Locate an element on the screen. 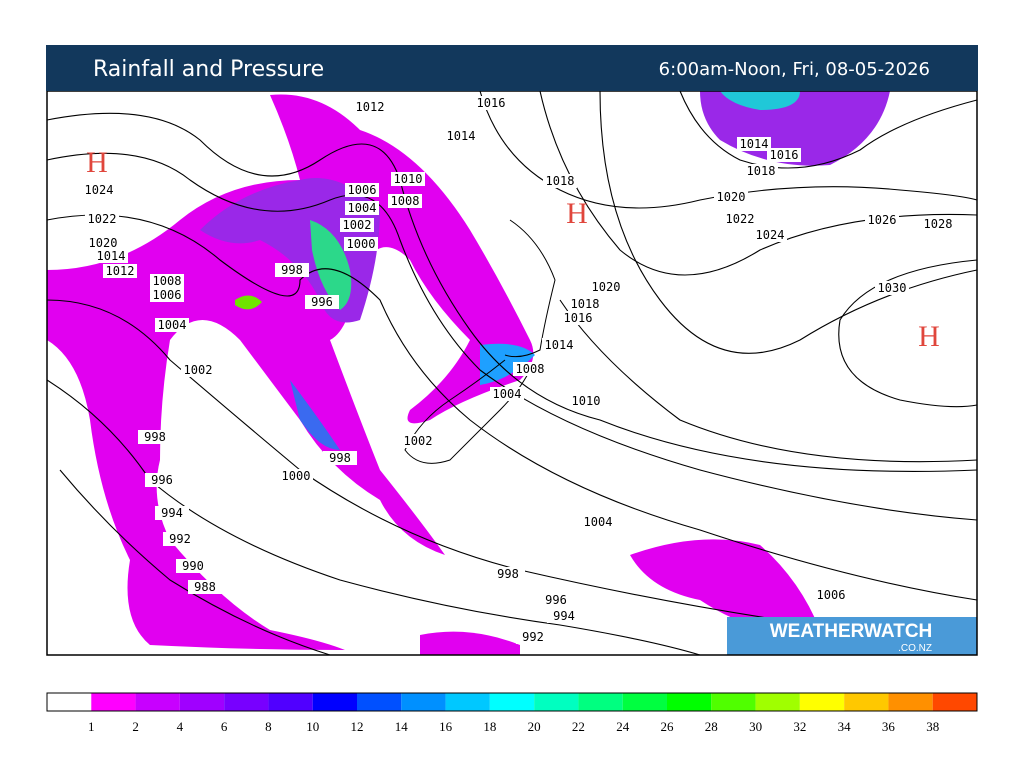 This screenshot has height=768, width=1024. legend-label: 6 is located at coordinates (224, 726).